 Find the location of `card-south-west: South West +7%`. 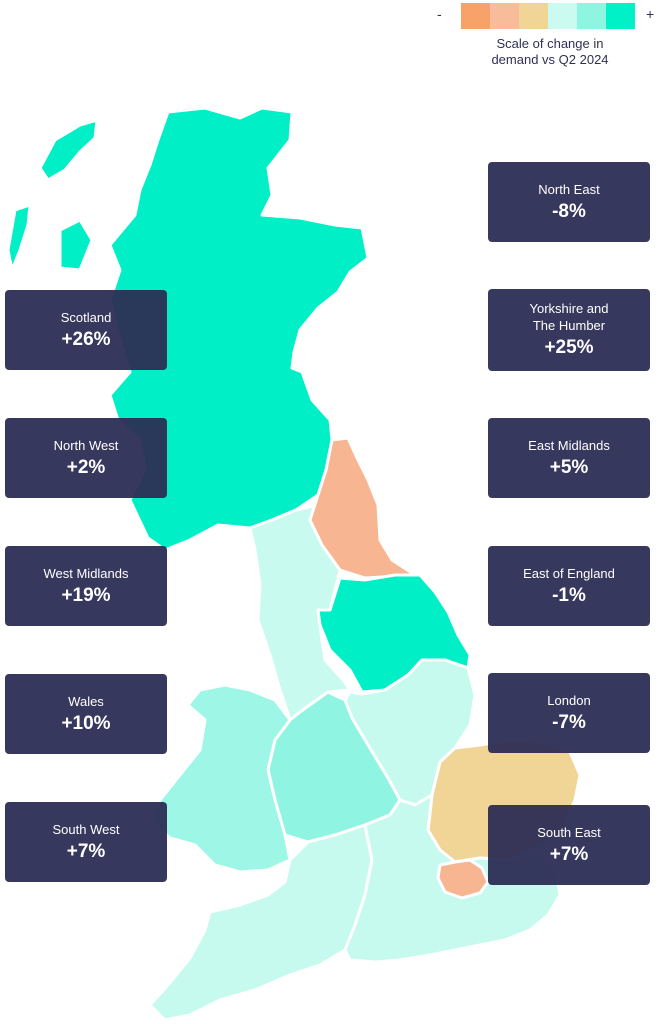

card-south-west: South West +7% is located at coordinates (86, 842).